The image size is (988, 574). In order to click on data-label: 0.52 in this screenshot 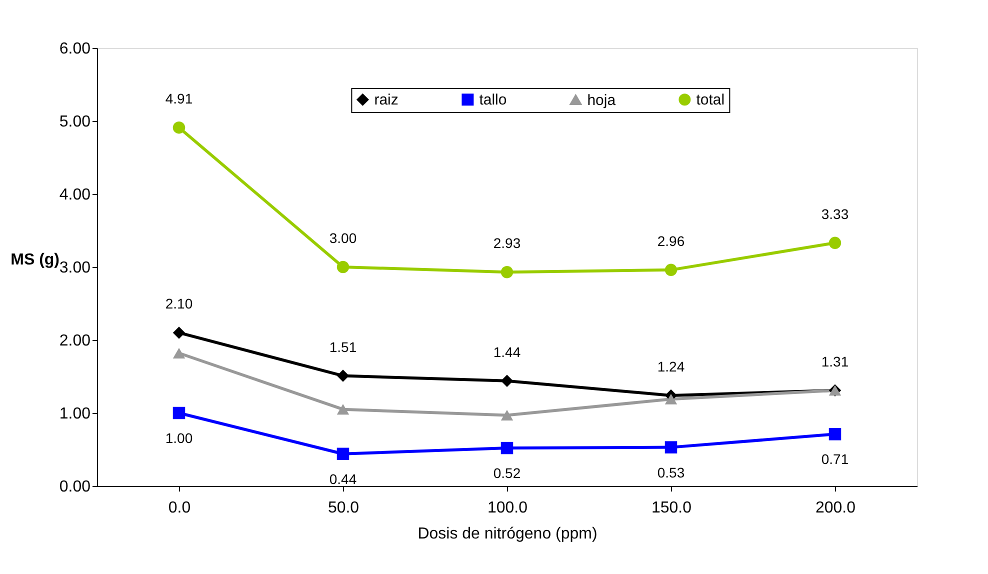, I will do `click(507, 473)`.